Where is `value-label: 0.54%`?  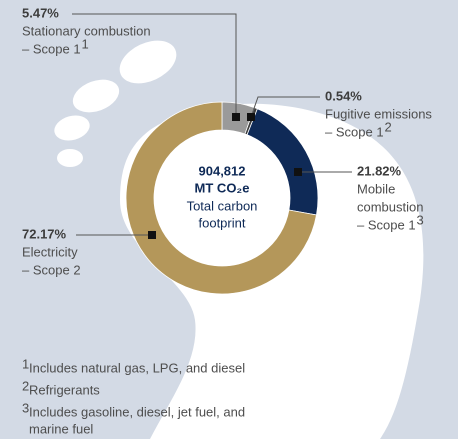 value-label: 0.54% is located at coordinates (343, 95).